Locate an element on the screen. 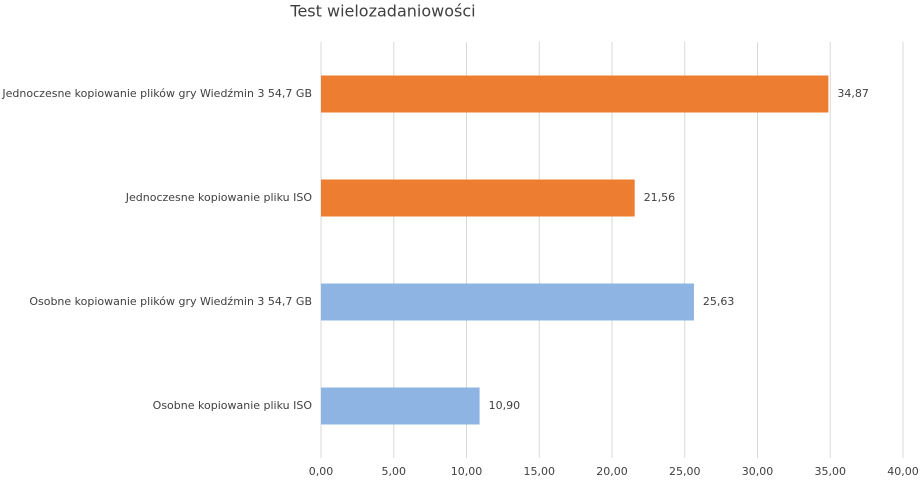  x-tick-label: 15,00 is located at coordinates (540, 471).